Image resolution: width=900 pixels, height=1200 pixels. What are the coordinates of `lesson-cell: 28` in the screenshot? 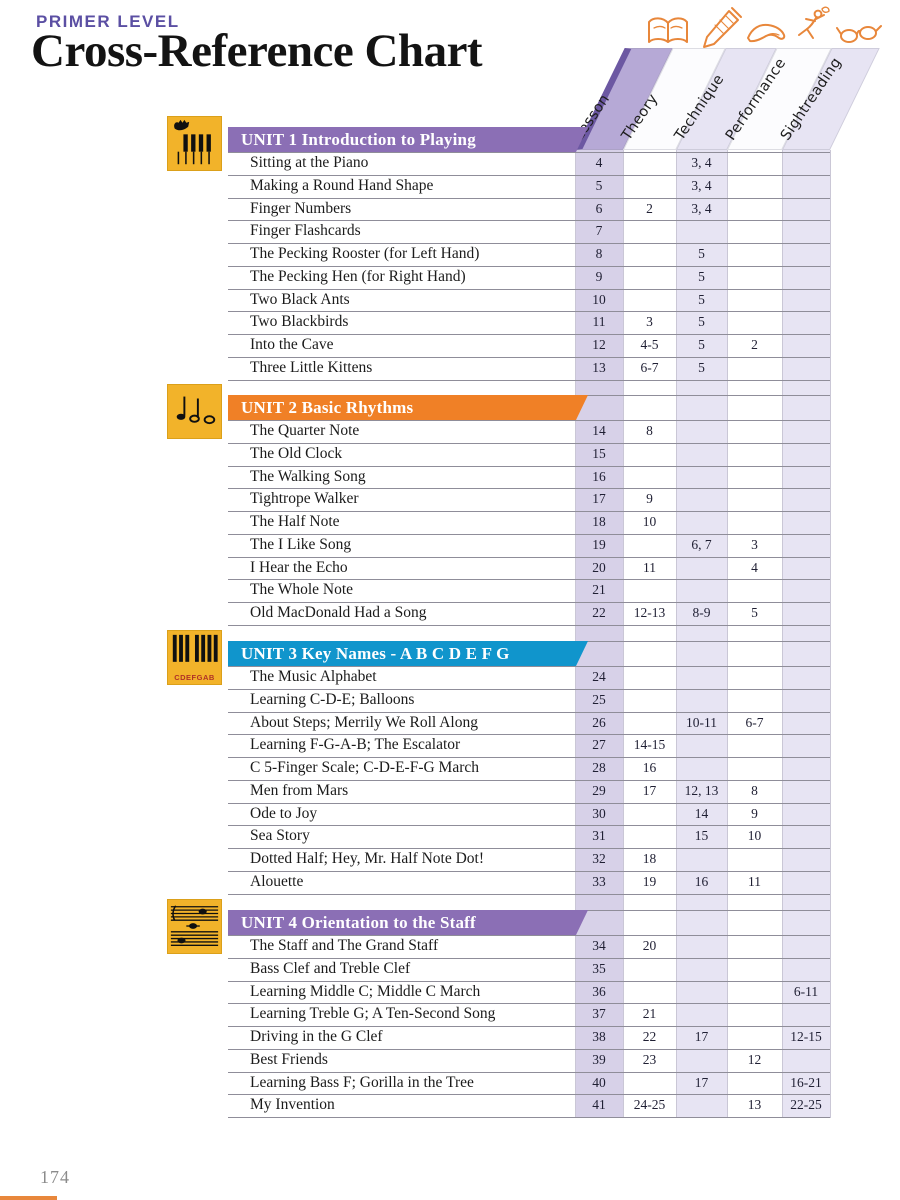 It's located at (599, 767).